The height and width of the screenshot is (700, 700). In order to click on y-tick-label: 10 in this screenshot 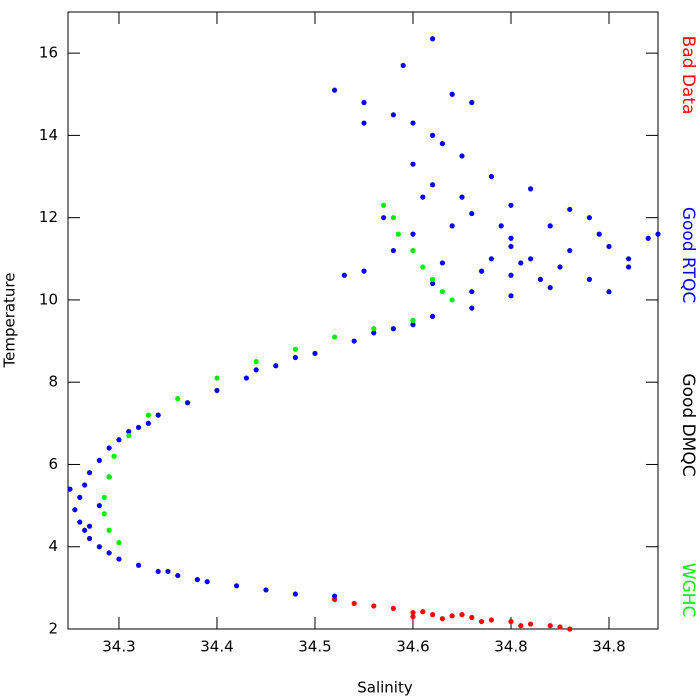, I will do `click(48, 299)`.